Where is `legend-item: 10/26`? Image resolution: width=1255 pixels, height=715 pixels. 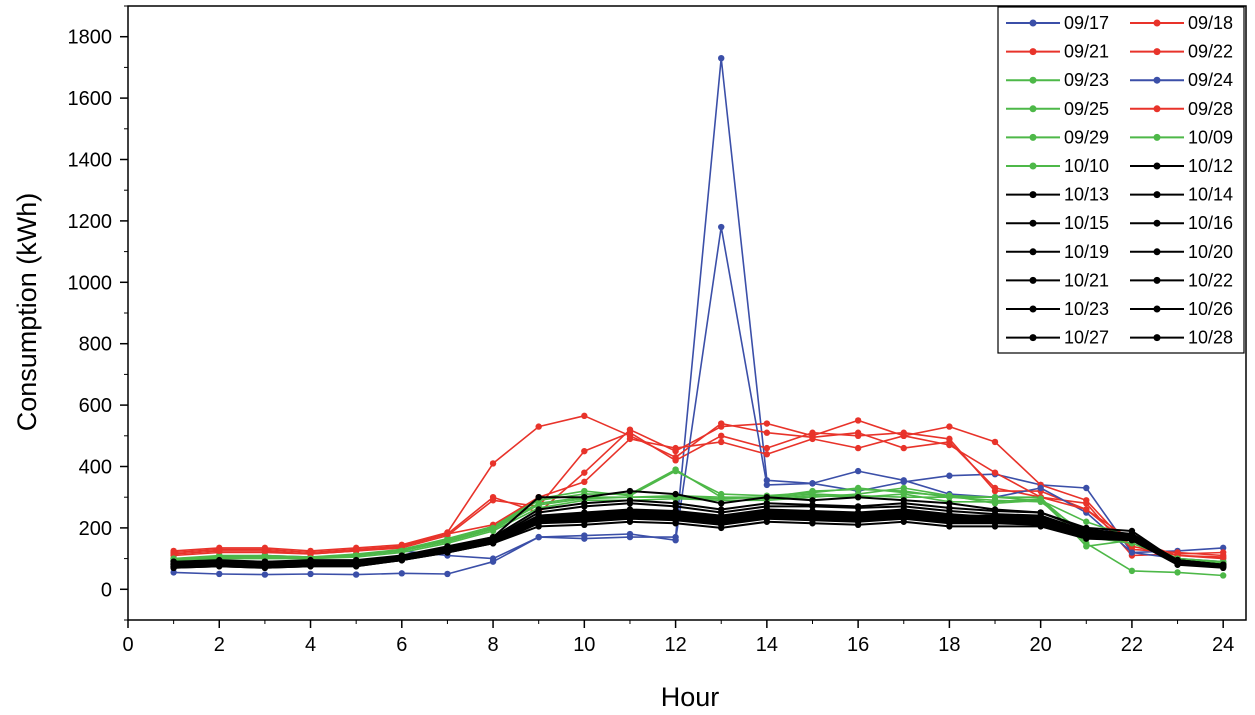 legend-item: 10/26 is located at coordinates (1181, 309).